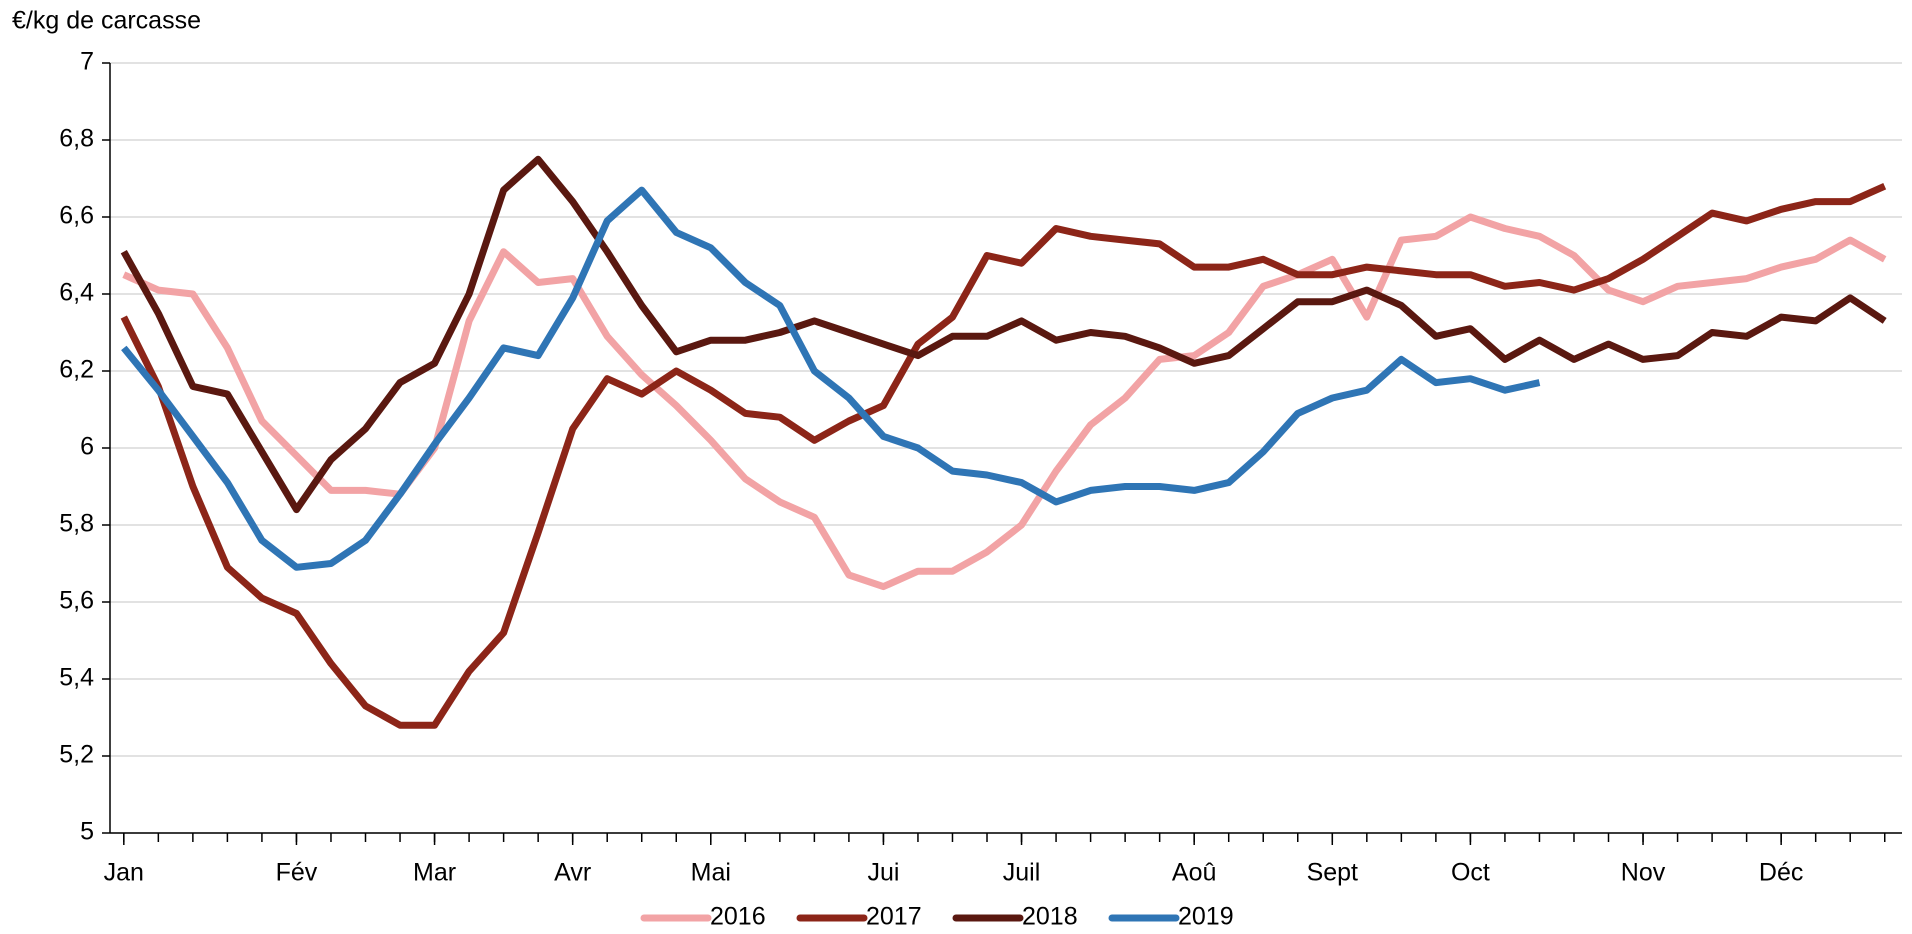  What do you see at coordinates (76, 524) in the screenshot?
I see `y-tick-label: 5,8` at bounding box center [76, 524].